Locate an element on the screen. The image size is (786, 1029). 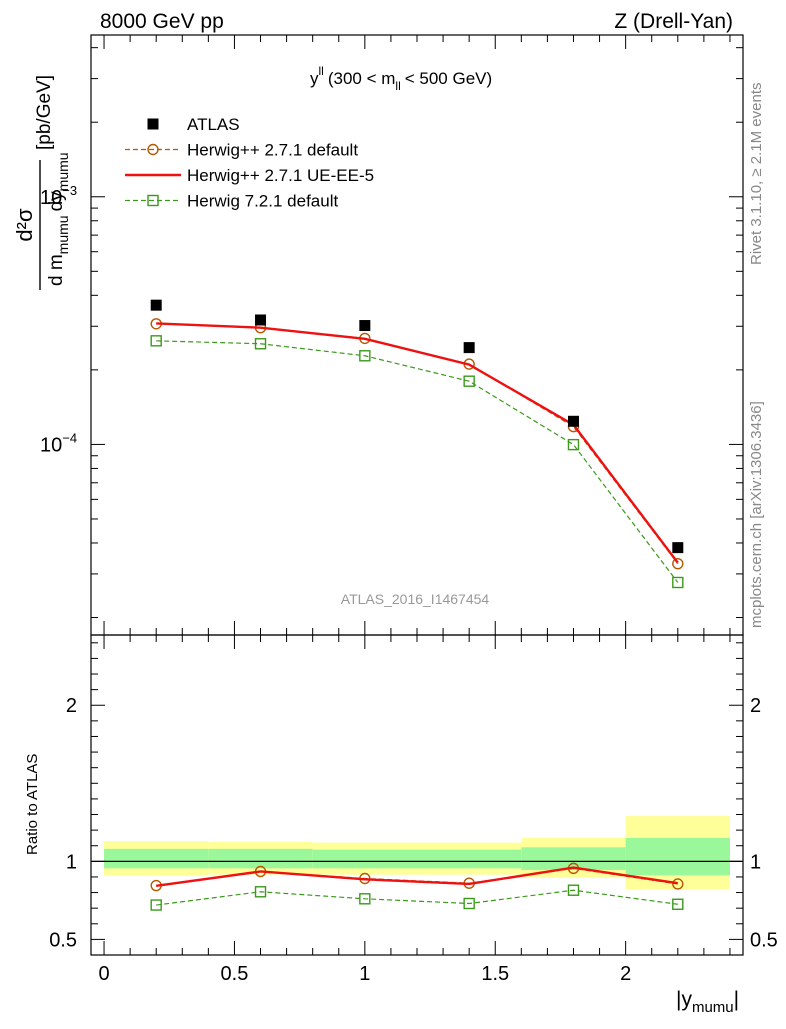
ylabel-numerator: d²σ is located at coordinates (24, 225).